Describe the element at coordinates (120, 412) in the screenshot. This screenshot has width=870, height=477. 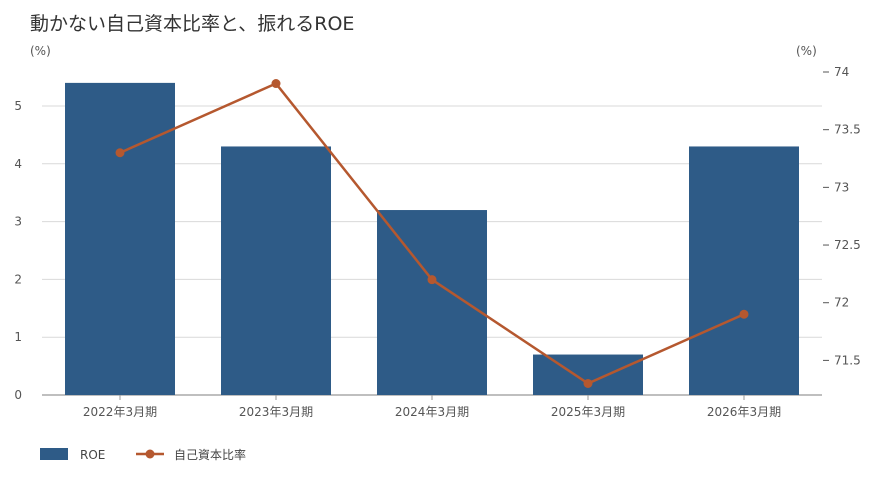
I see `x-tick-label: 2022年3月期` at that location.